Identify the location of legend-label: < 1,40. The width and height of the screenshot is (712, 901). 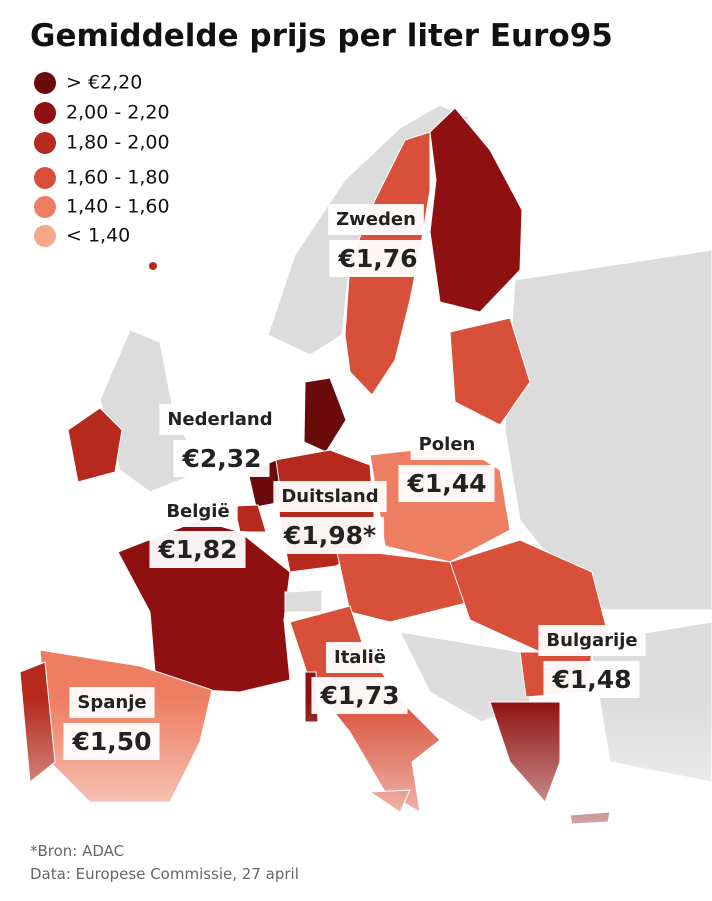
(98, 236).